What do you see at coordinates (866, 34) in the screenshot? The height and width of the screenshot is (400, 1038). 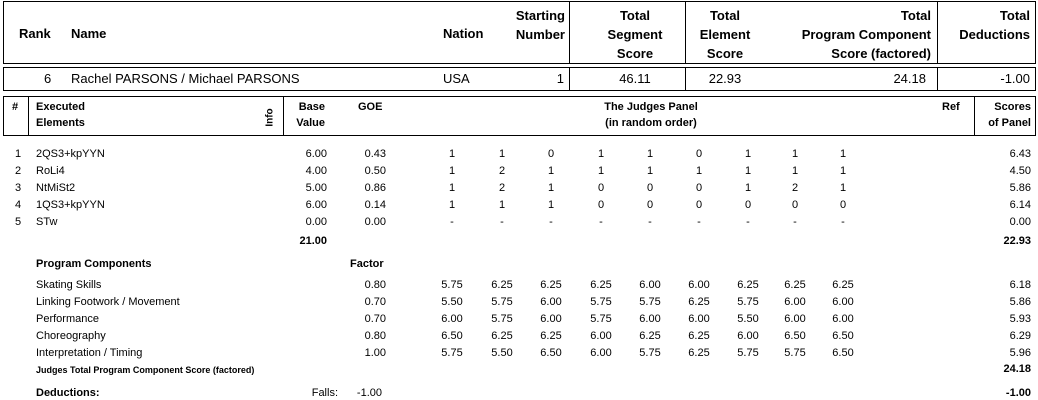 I see `col-pcs-header: Total Program Component Score (factored)` at bounding box center [866, 34].